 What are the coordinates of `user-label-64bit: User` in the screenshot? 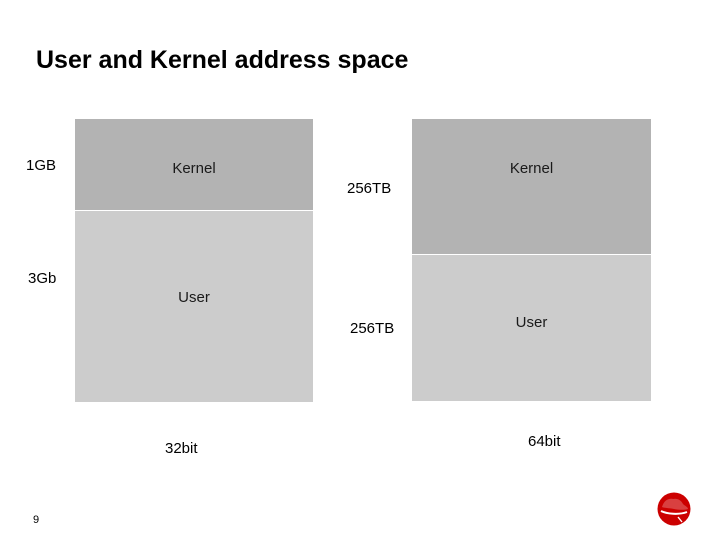 It's located at (531, 322).